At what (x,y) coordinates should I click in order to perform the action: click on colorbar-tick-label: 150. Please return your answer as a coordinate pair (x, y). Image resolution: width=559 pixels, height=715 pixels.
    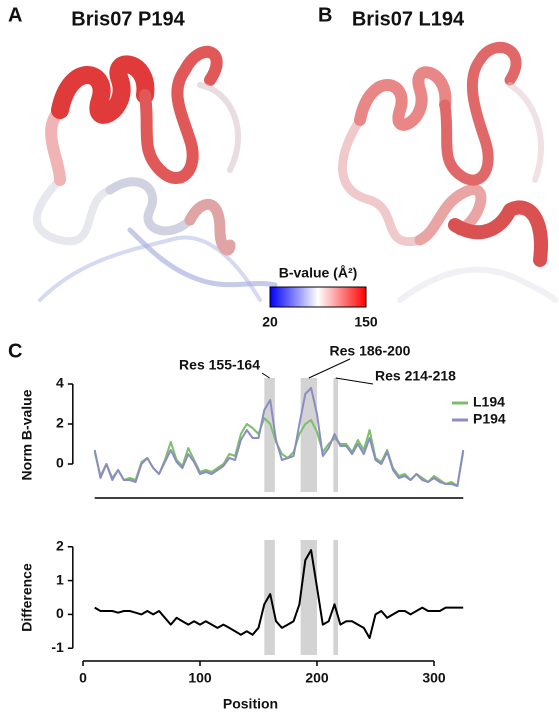
    Looking at the image, I should click on (366, 322).